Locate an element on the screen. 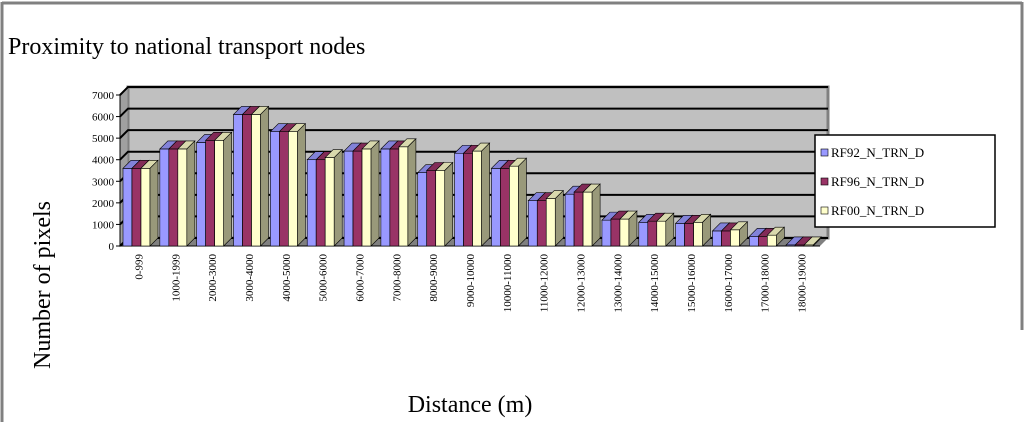 This screenshot has width=1026, height=422. x-tick-label: 0-999 is located at coordinates (139, 267).